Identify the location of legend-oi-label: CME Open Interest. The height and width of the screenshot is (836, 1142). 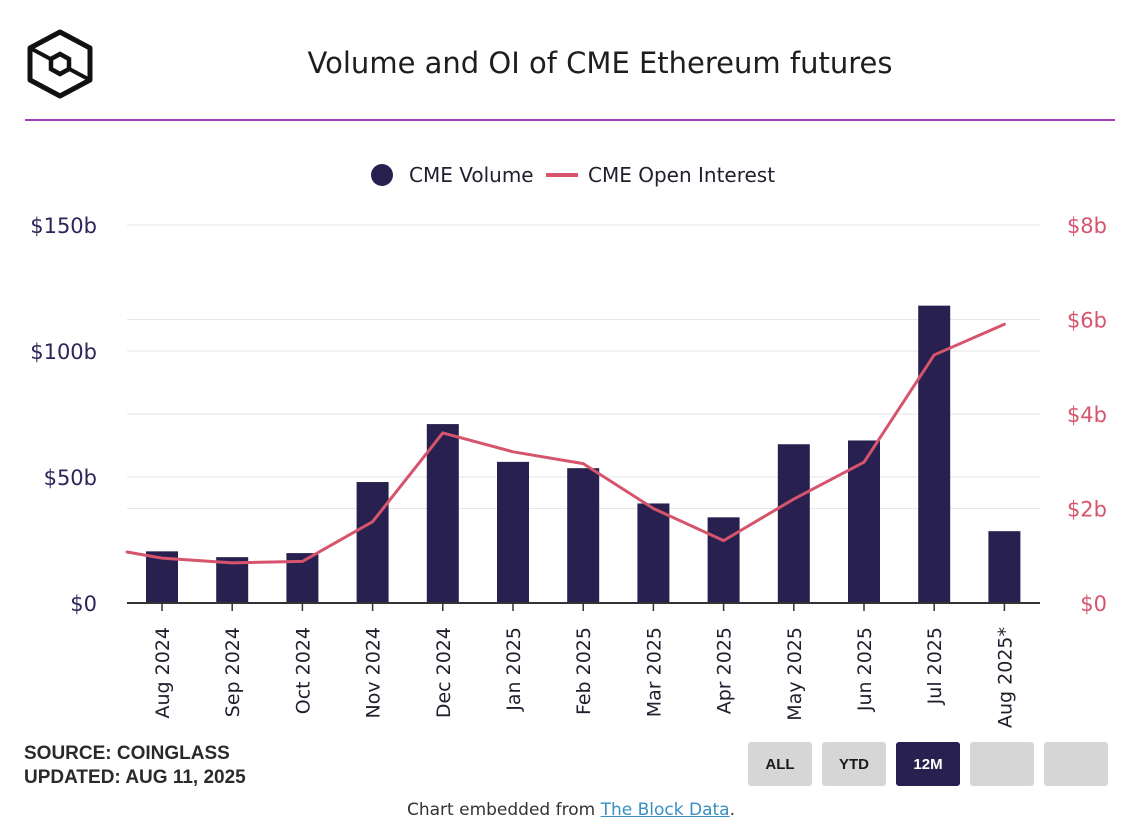
(681, 175).